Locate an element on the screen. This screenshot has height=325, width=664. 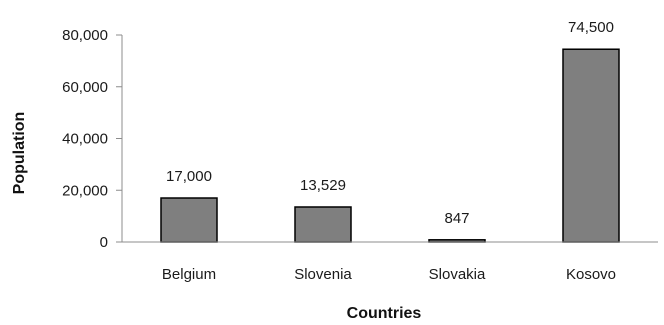
y-tick-label: 60,000 is located at coordinates (85, 87).